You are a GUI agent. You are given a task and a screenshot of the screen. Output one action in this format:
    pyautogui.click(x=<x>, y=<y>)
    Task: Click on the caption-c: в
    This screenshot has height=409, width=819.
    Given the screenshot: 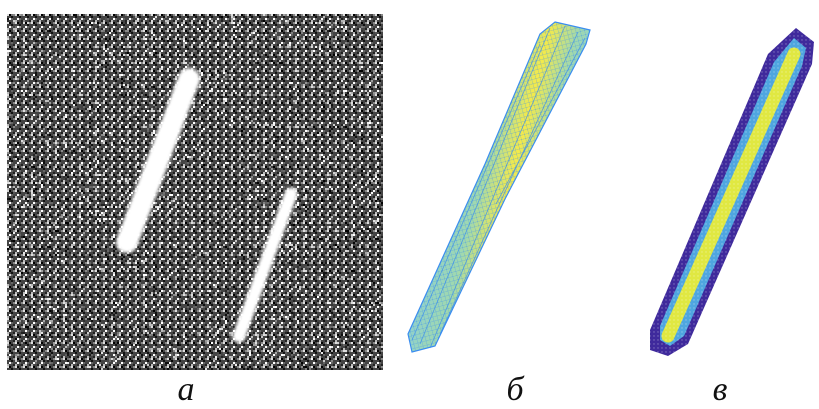 What is the action you would take?
    pyautogui.click(x=720, y=389)
    